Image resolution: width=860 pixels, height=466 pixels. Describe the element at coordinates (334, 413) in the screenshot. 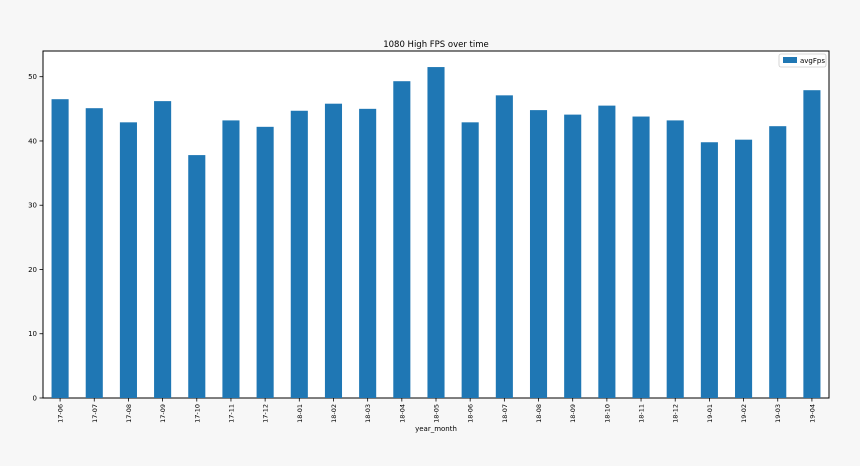

I see `x-tick-label: 18-02` at that location.